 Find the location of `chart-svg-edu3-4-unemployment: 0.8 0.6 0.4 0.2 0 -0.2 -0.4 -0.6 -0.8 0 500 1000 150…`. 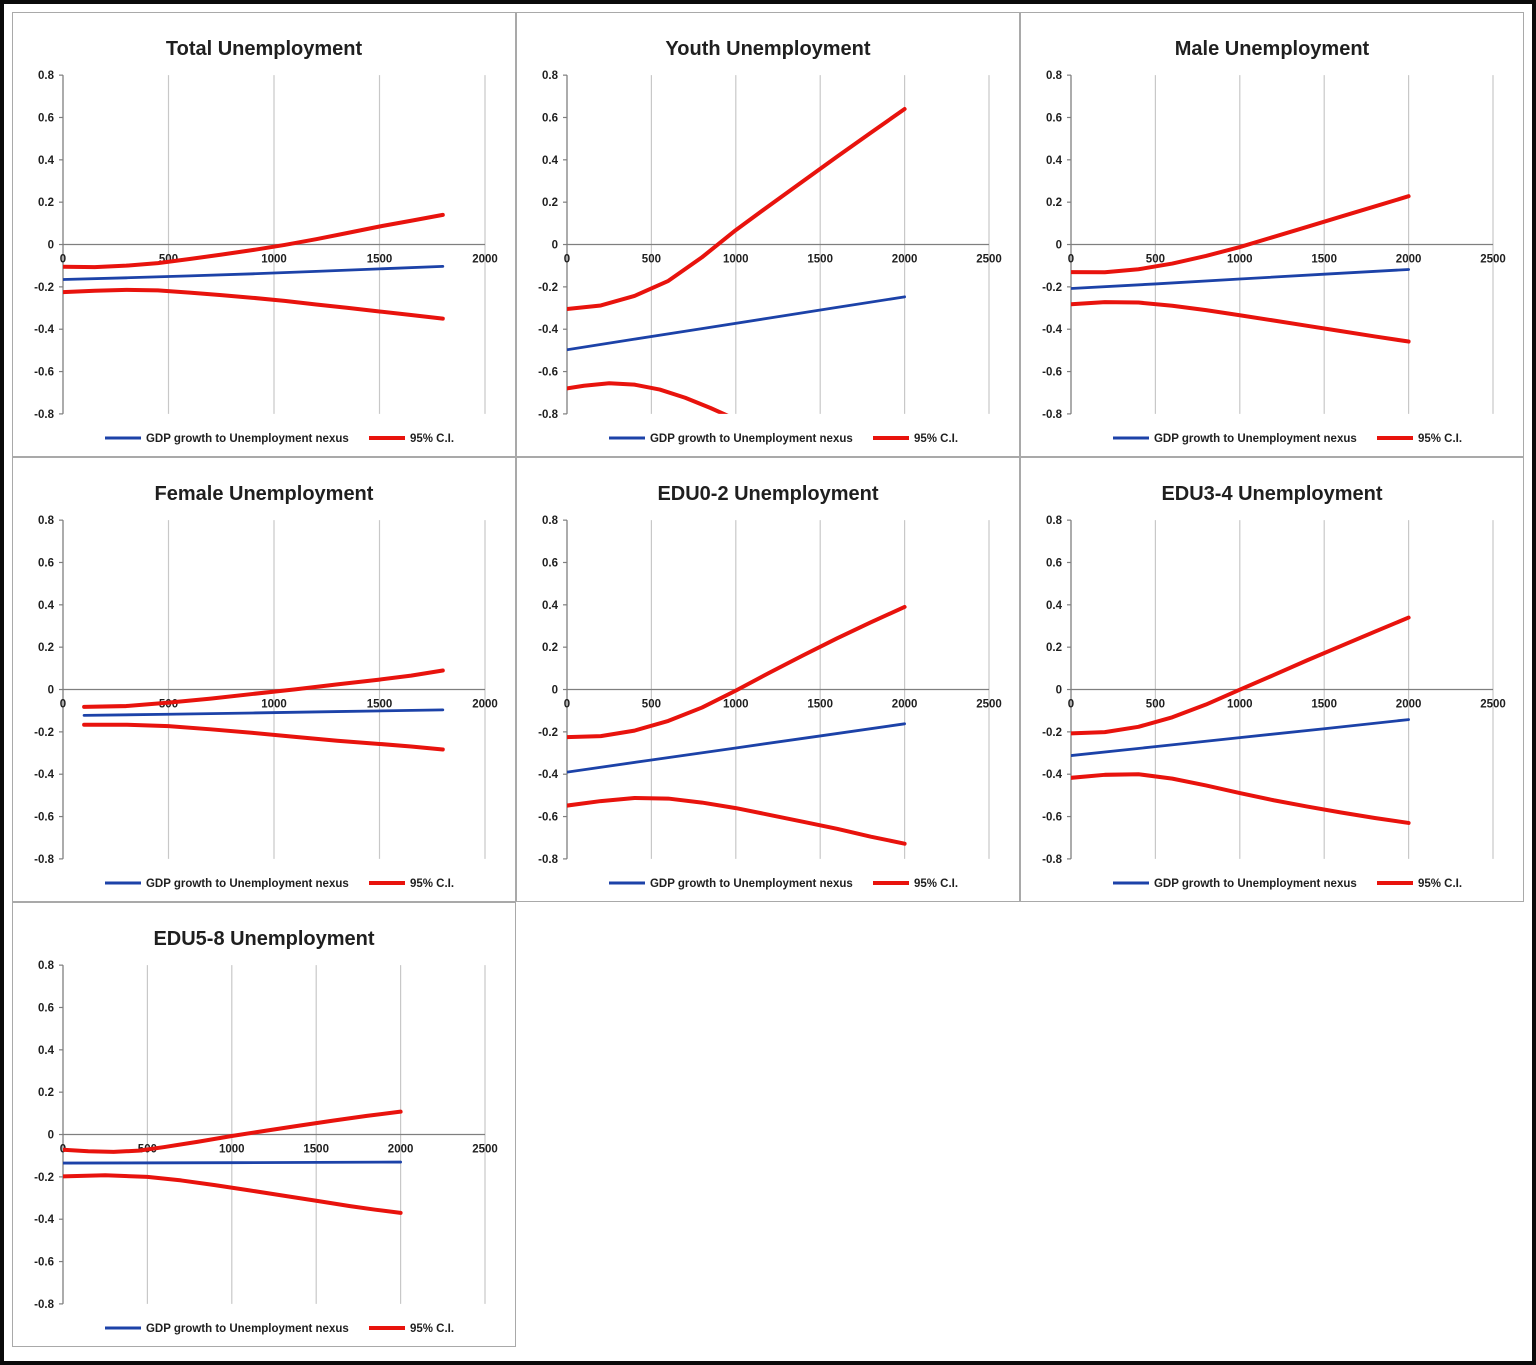

chart-svg-edu3-4-unemployment: 0.8 0.6 0.4 0.2 0 -0.2 -0.4 -0.6 -0.8 0 500 1000 150… is located at coordinates (1274, 686).